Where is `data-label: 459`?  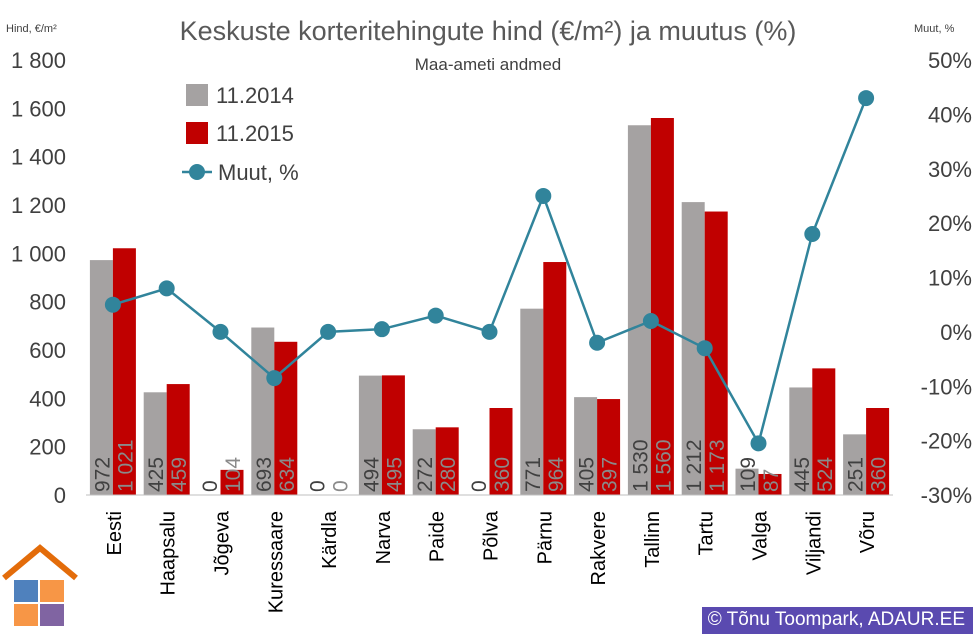
data-label: 459 is located at coordinates (179, 474).